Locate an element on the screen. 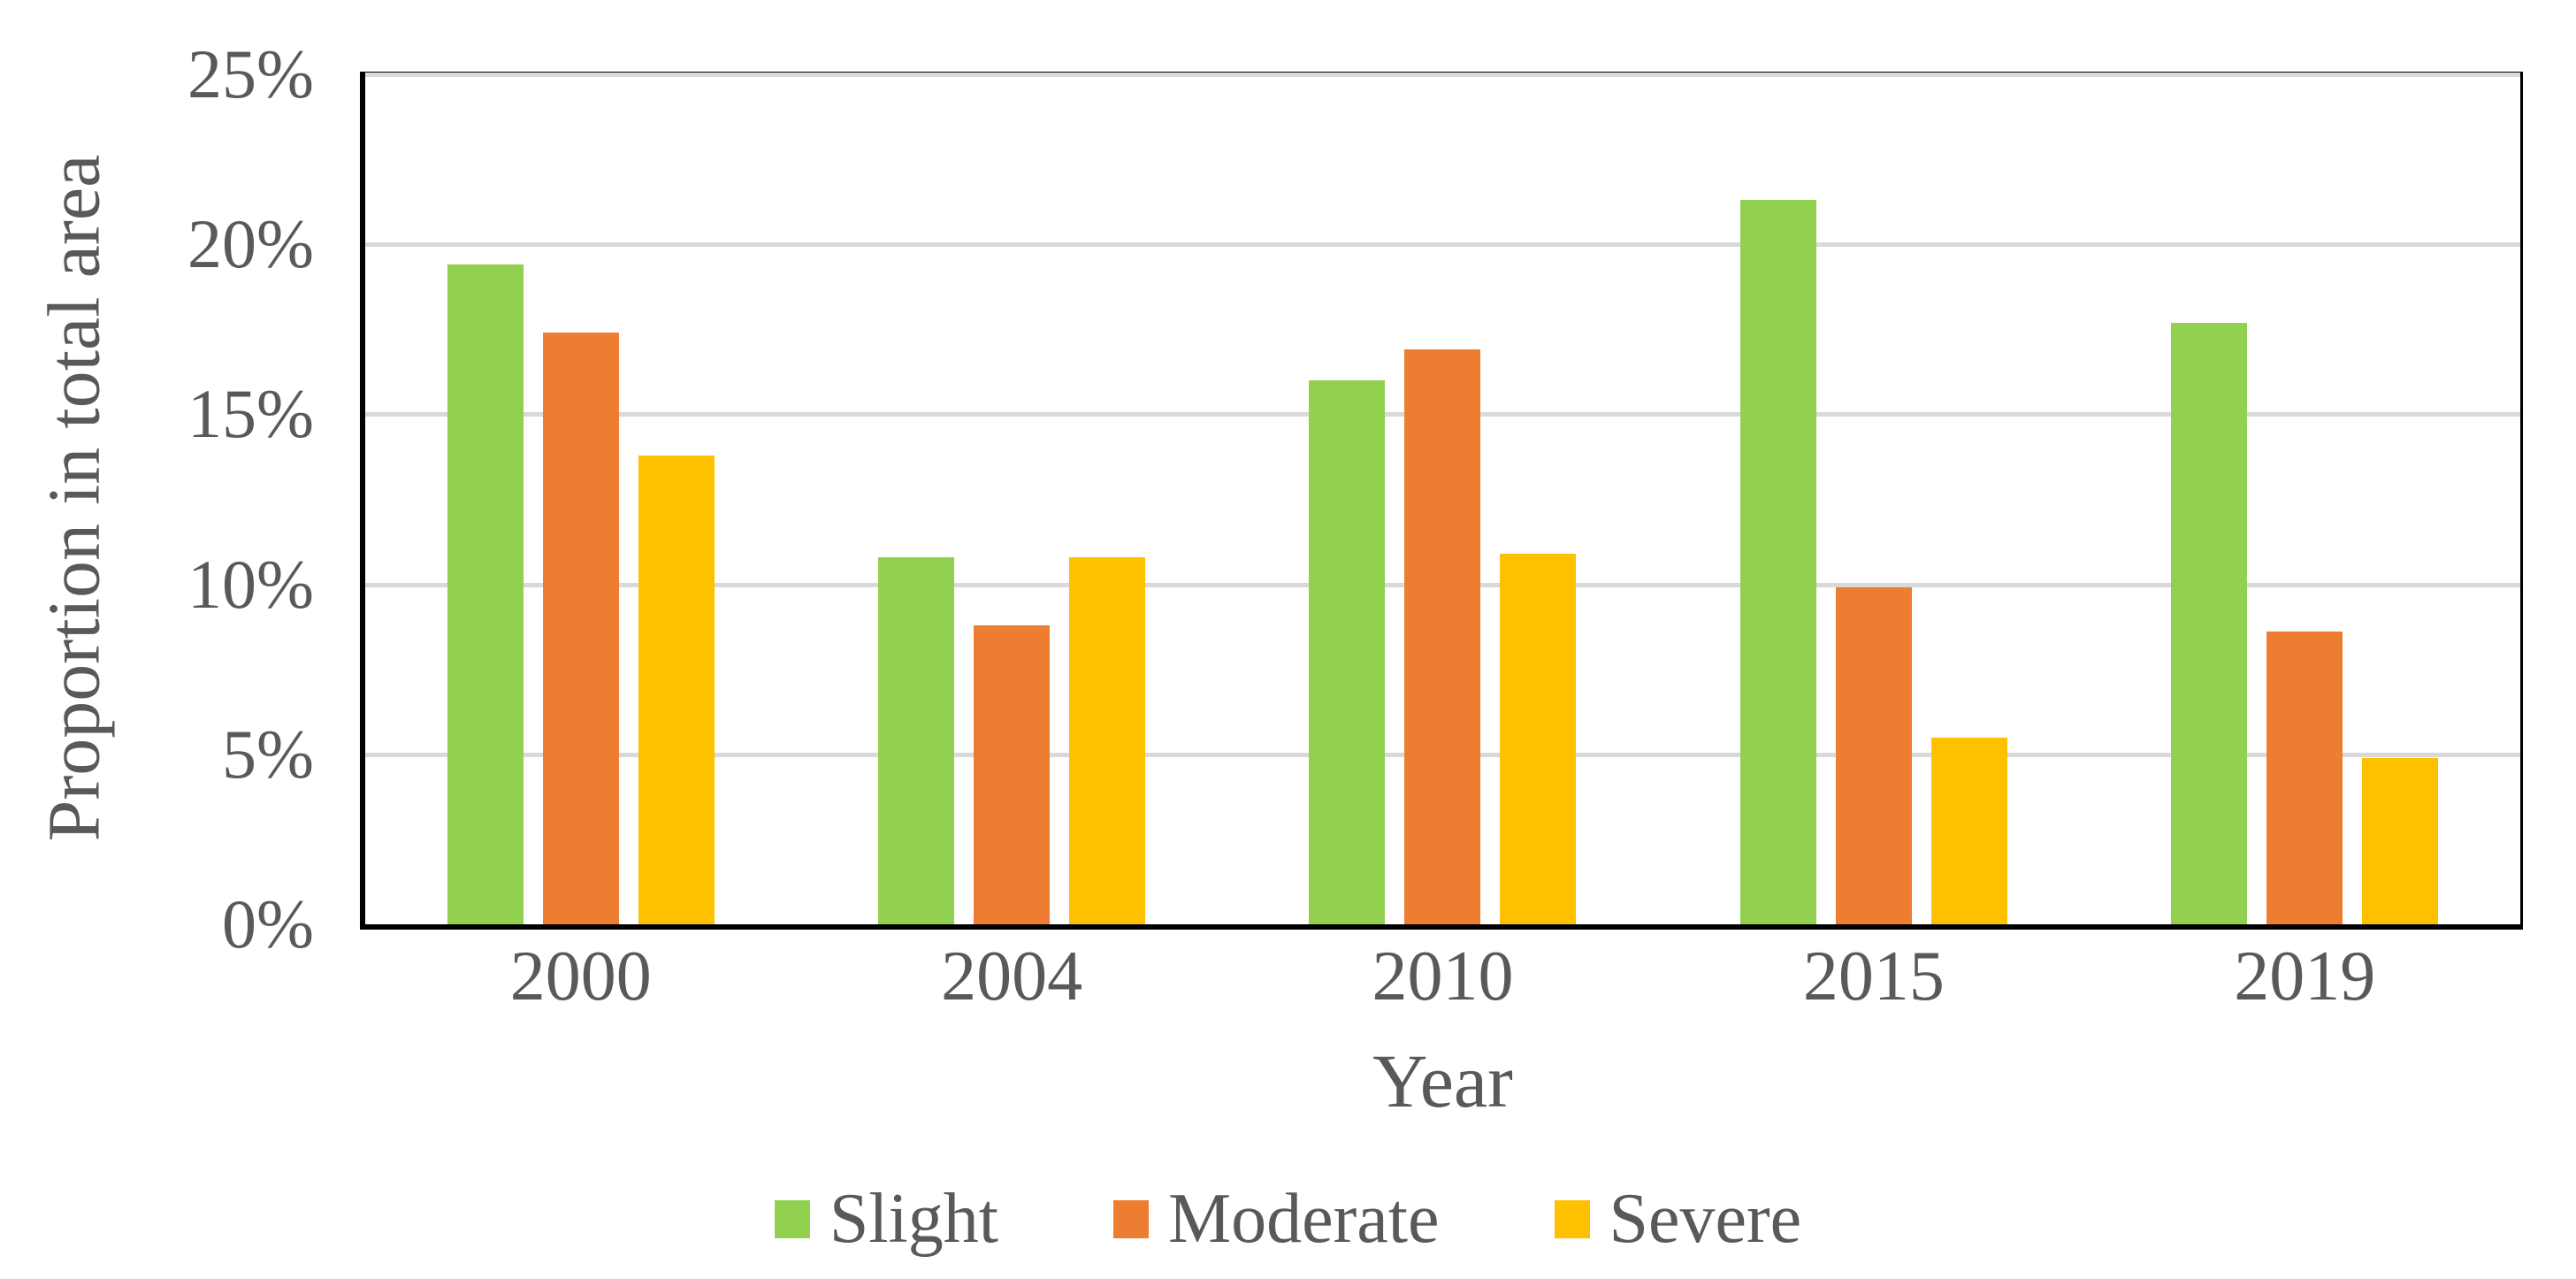 The height and width of the screenshot is (1279, 2576). bar-group-2004 is located at coordinates (1012, 499).